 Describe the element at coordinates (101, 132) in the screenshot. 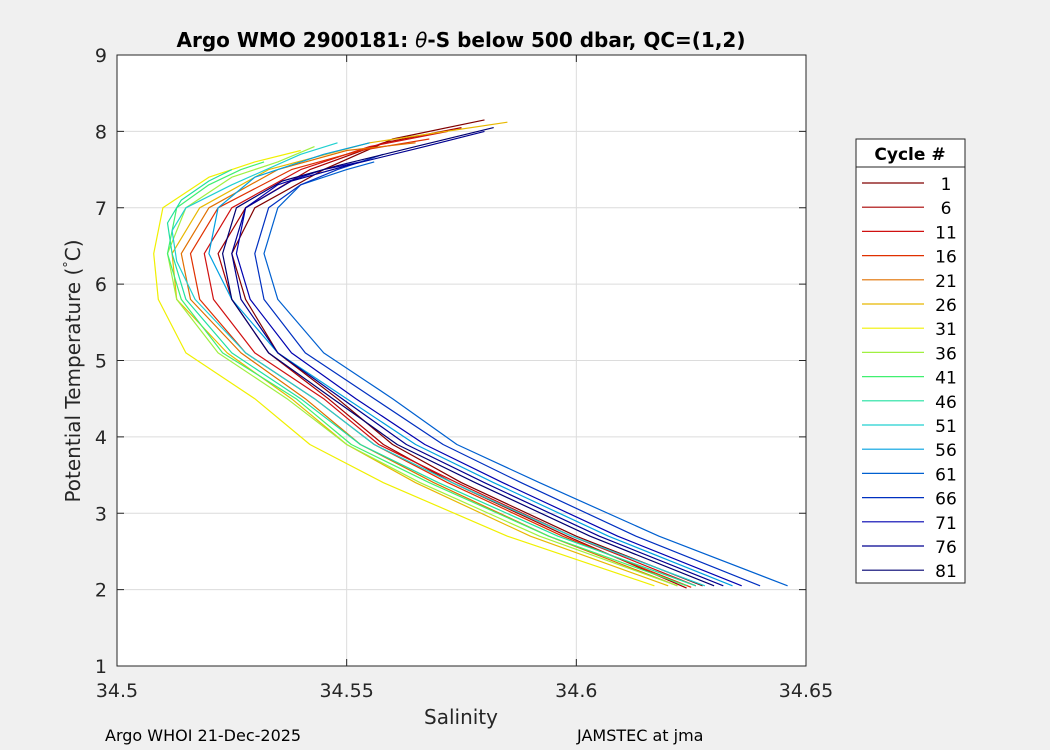

I see `y-tick-label: 8` at that location.